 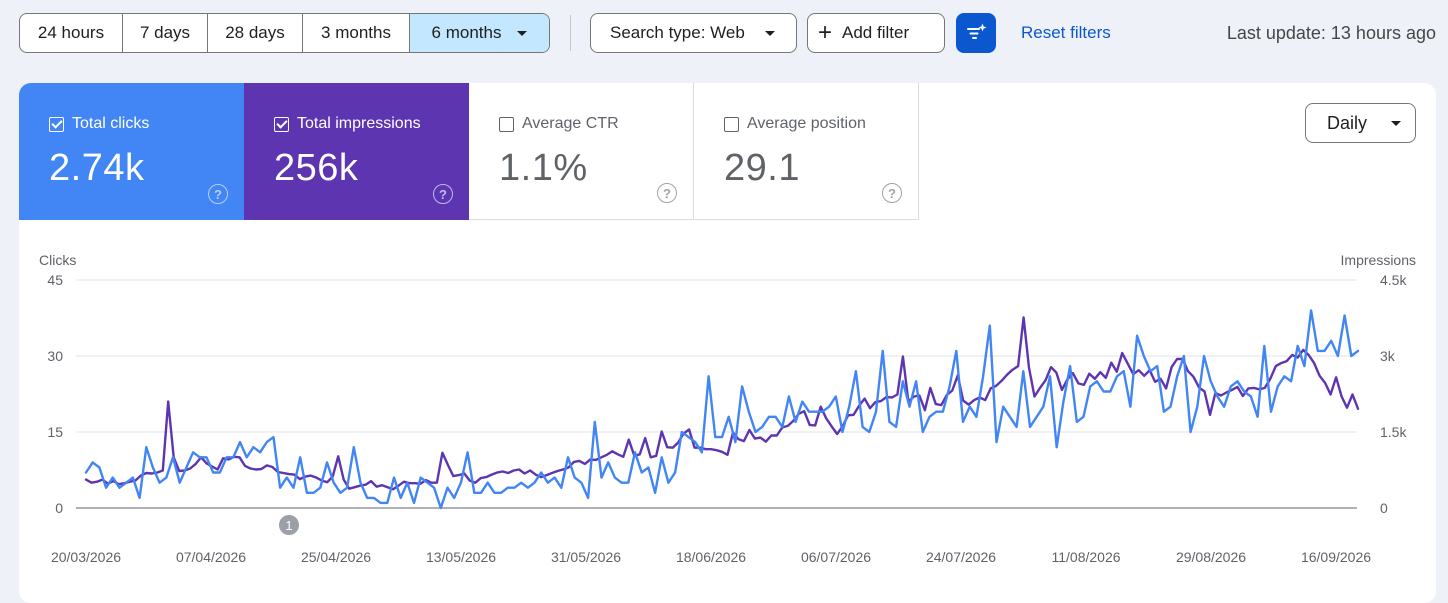 I want to click on granularity-label: Daily, so click(x=1347, y=122).